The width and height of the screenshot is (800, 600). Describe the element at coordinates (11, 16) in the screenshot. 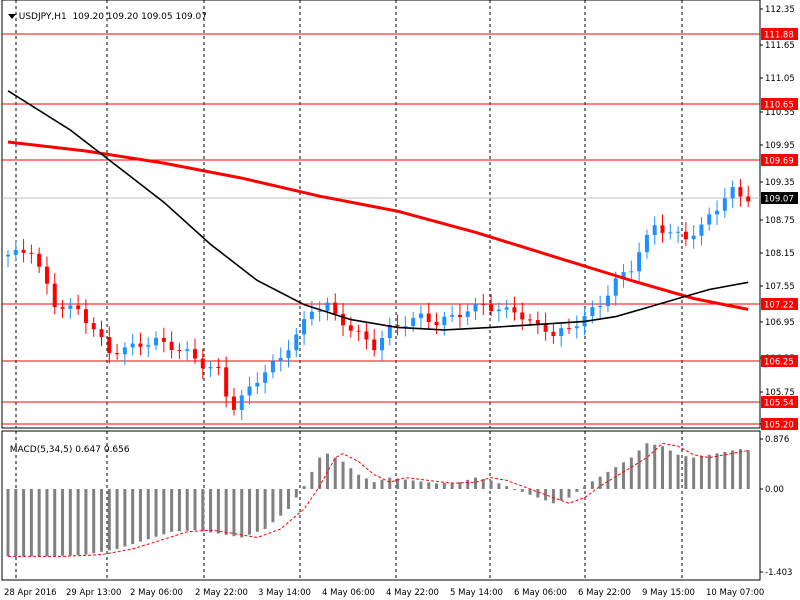

I see `menu-icon` at that location.